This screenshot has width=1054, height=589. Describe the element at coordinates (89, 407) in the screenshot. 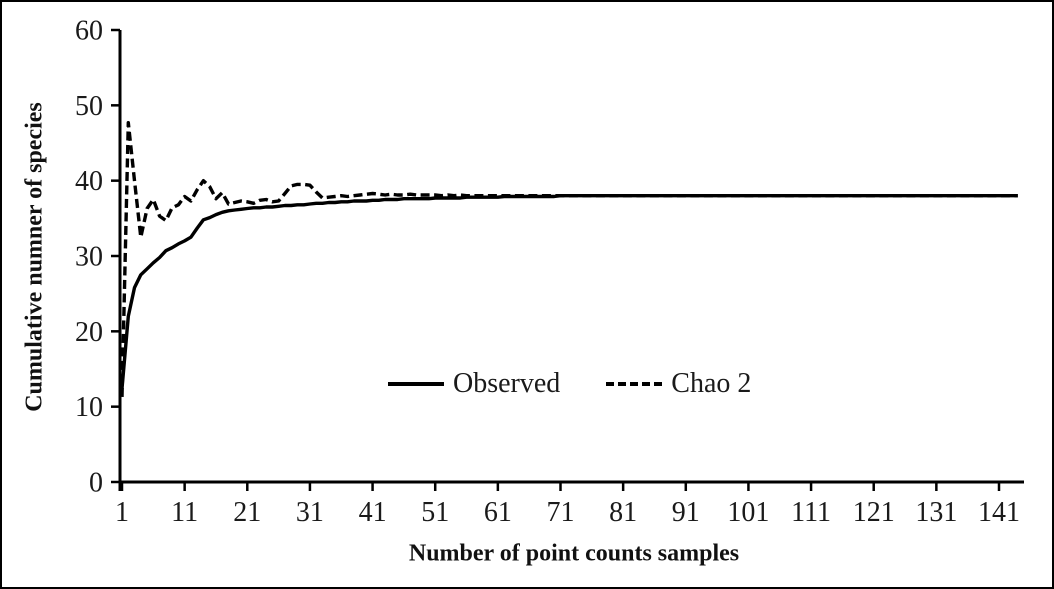

I see `svg-text: 10` at that location.